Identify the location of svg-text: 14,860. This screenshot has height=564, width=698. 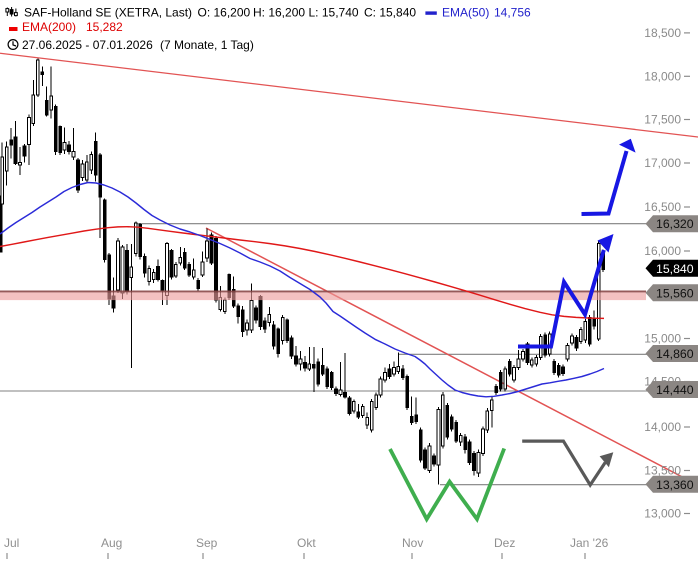
(675, 354).